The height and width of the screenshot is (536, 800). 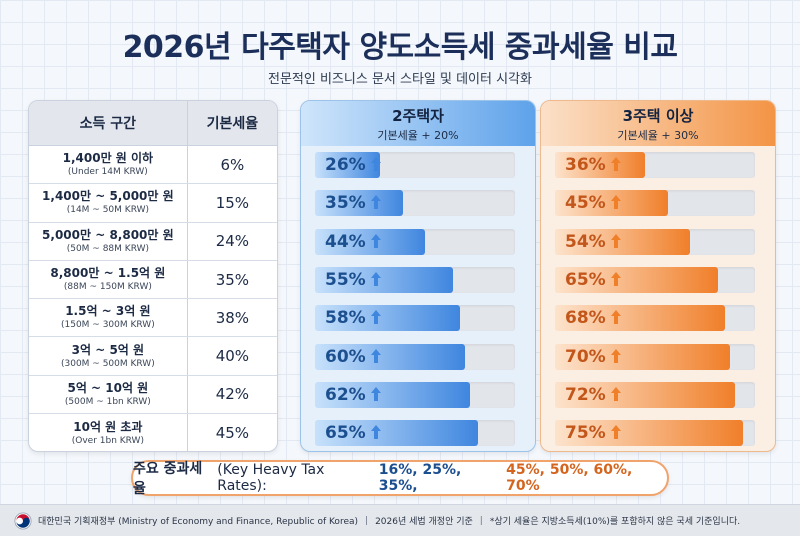 I want to click on two-home-subtitle: 기본세율 + 20%, so click(x=418, y=135).